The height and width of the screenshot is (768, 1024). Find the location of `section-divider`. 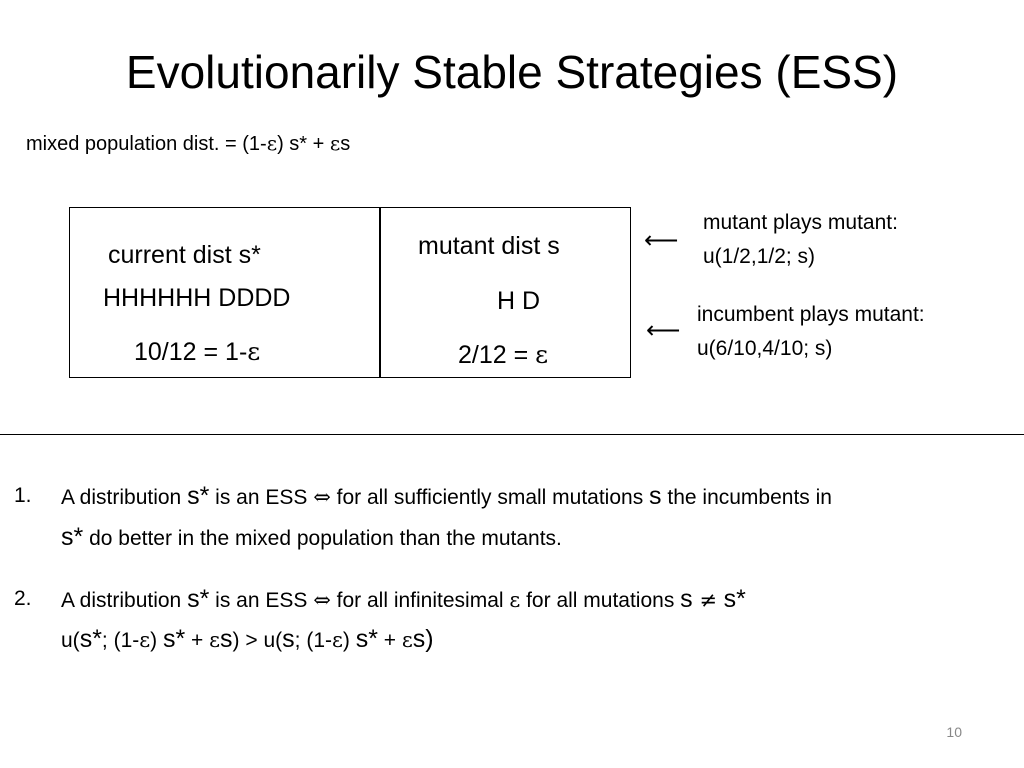

section-divider is located at coordinates (512, 434).